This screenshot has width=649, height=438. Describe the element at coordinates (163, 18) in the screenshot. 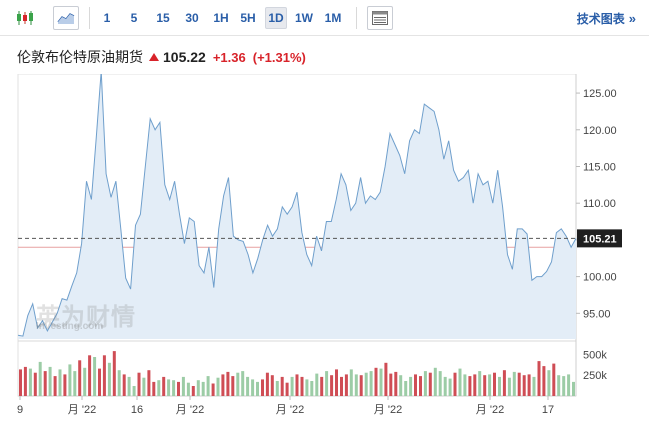

I see `interval-15: 15` at that location.